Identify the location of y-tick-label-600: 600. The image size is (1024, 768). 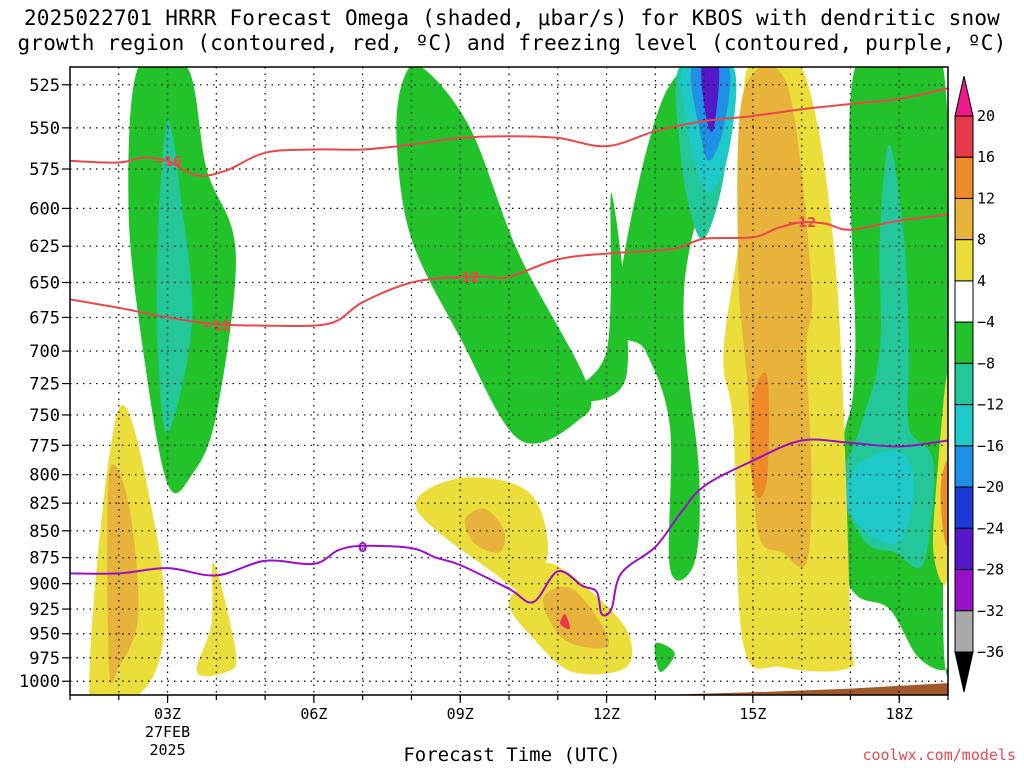
(44, 209).